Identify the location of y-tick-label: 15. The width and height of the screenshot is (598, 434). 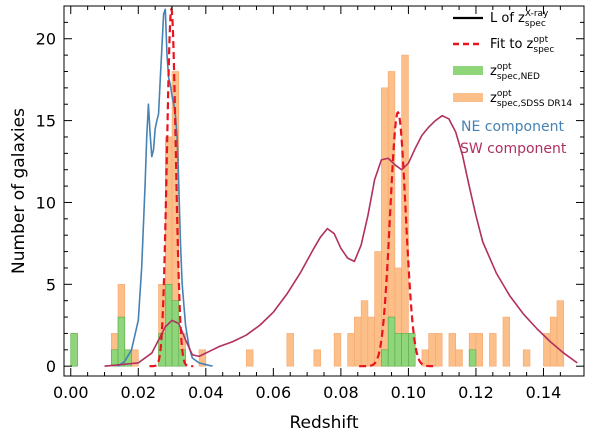
(46, 121).